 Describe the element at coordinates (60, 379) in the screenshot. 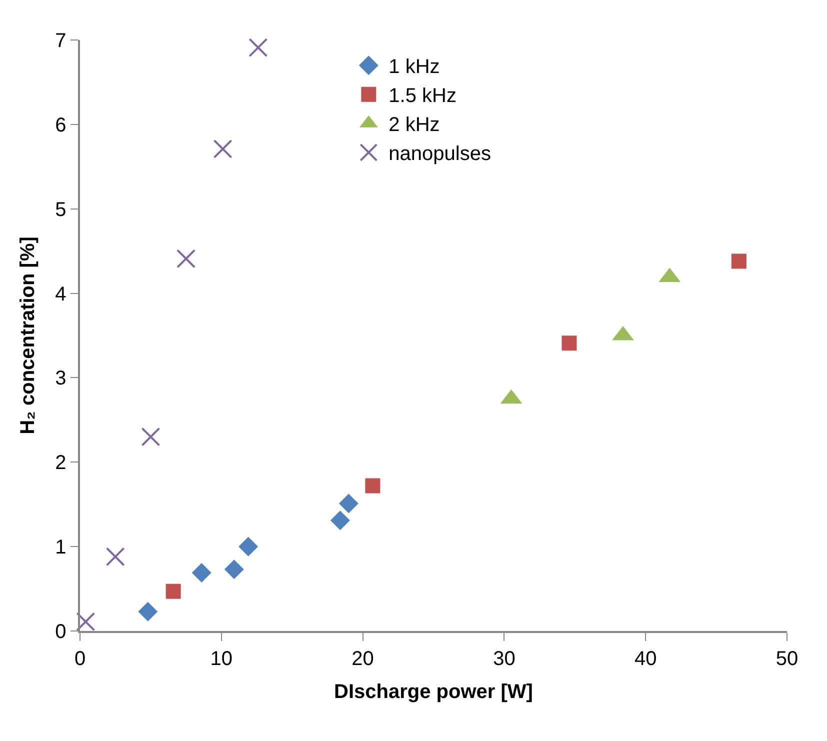

I see `y-tick-label: 3` at that location.